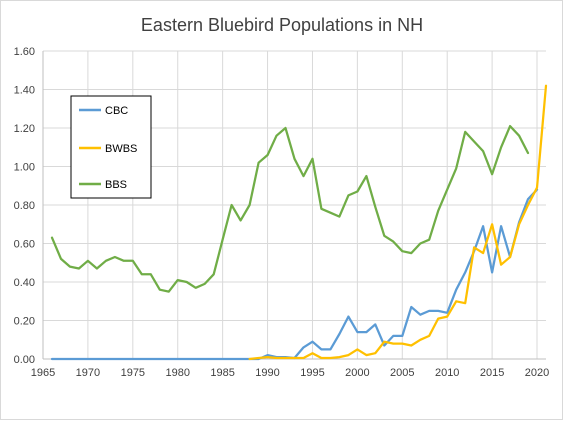 This screenshot has width=563, height=421. Describe the element at coordinates (24, 322) in the screenshot. I see `y-tick-label: 0.20` at that location.